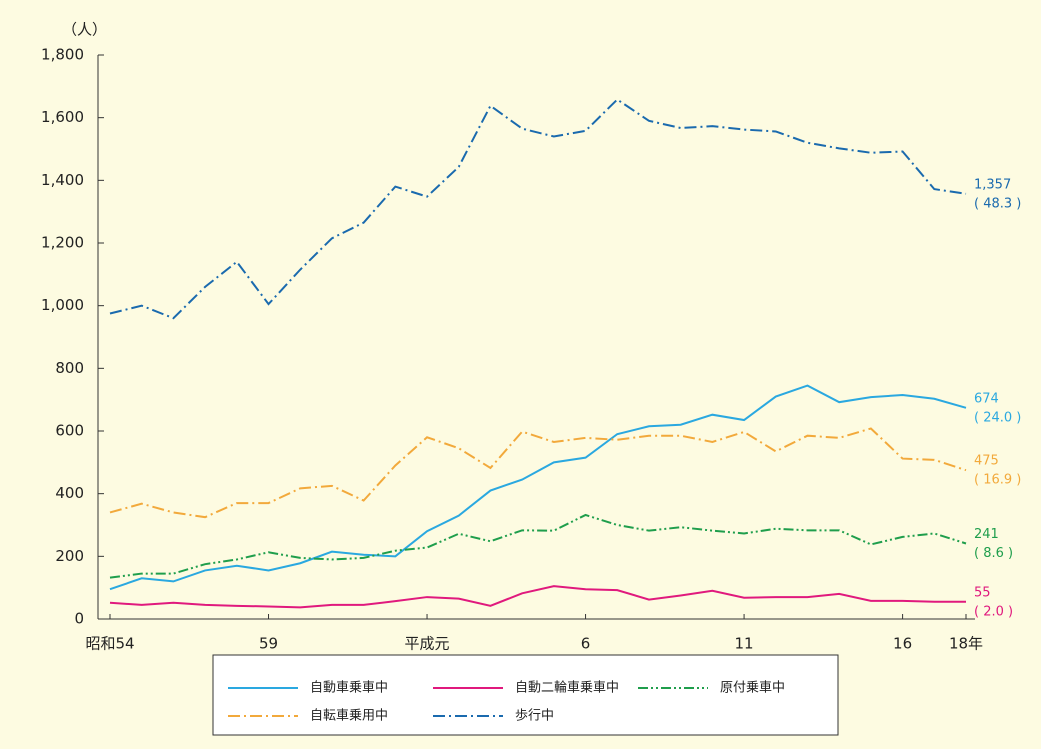  I want to click on y-tick-label: 1,200, so click(62, 243).